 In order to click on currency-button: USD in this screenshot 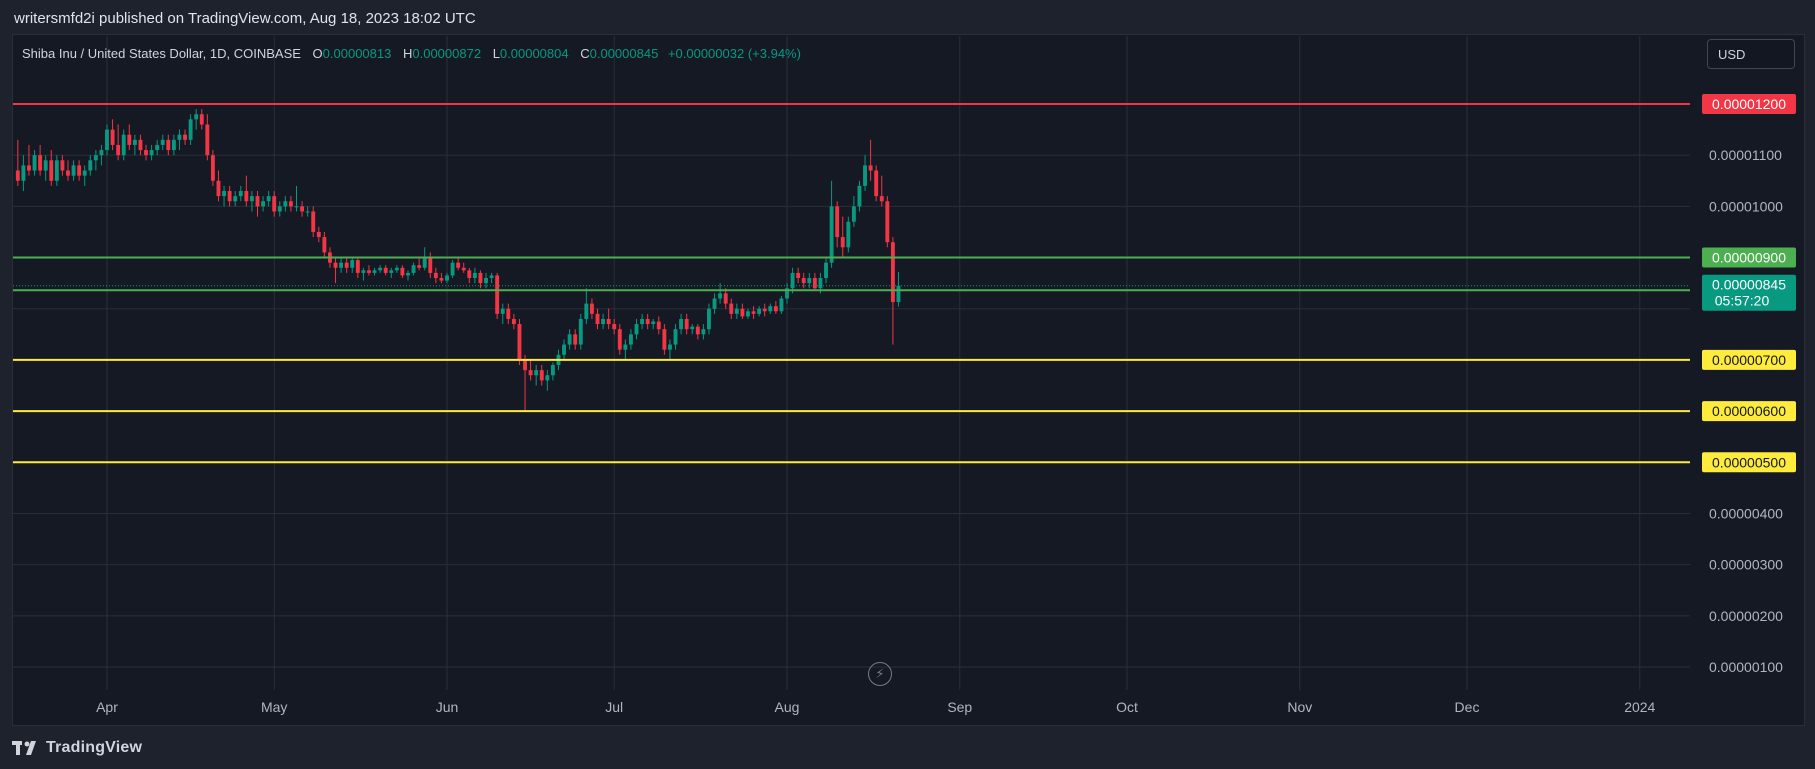, I will do `click(1751, 54)`.